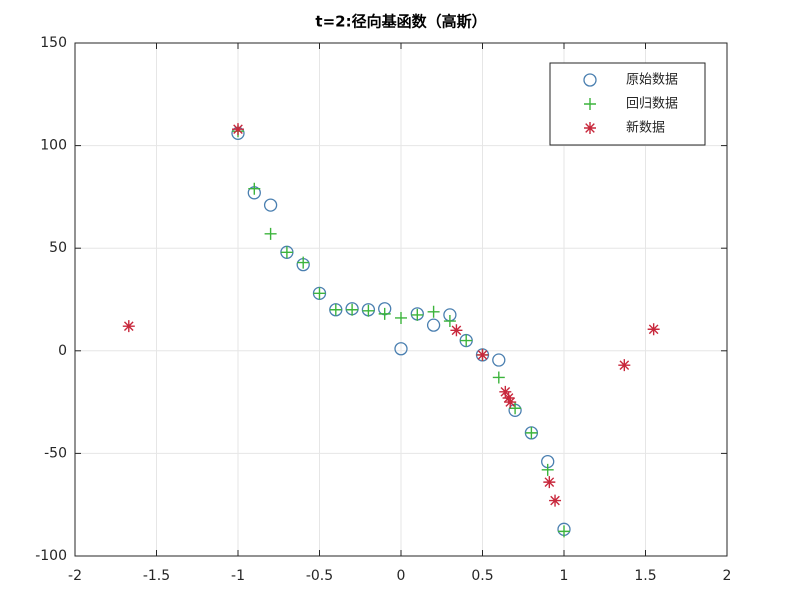  Describe the element at coordinates (400, 22) in the screenshot. I see `chart-title: t=2:径向基函数（高斯）` at that location.